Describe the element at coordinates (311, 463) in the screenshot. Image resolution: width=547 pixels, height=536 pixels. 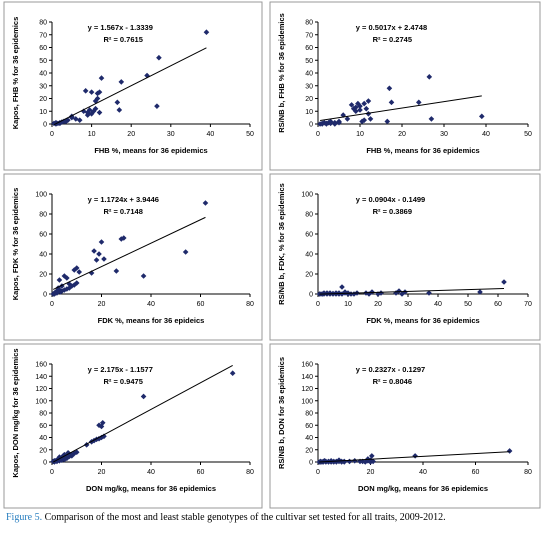
I see `y-tick-label: 0` at that location.